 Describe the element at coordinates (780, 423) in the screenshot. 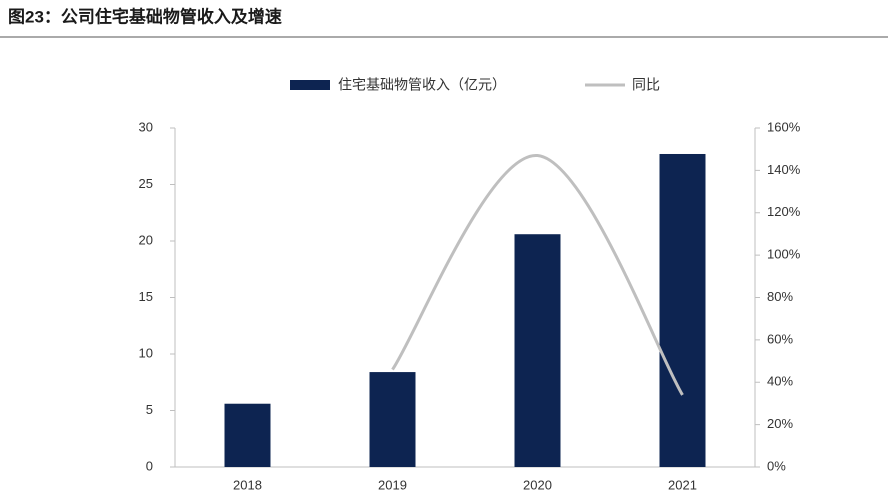

I see `y2-tick-label: 20%` at that location.